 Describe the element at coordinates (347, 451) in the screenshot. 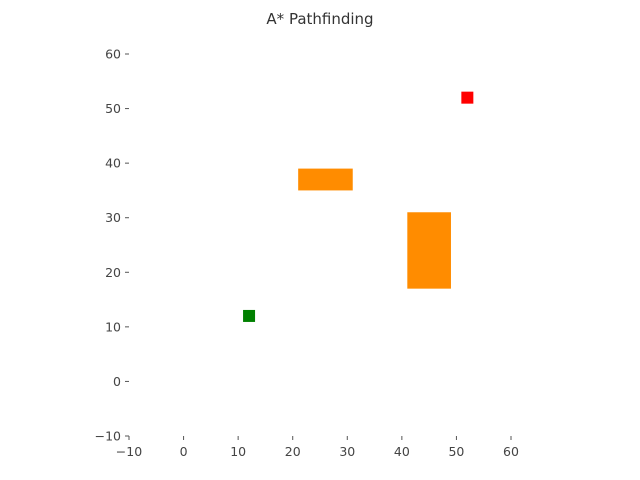

I see `x-tick-label: 30` at that location.